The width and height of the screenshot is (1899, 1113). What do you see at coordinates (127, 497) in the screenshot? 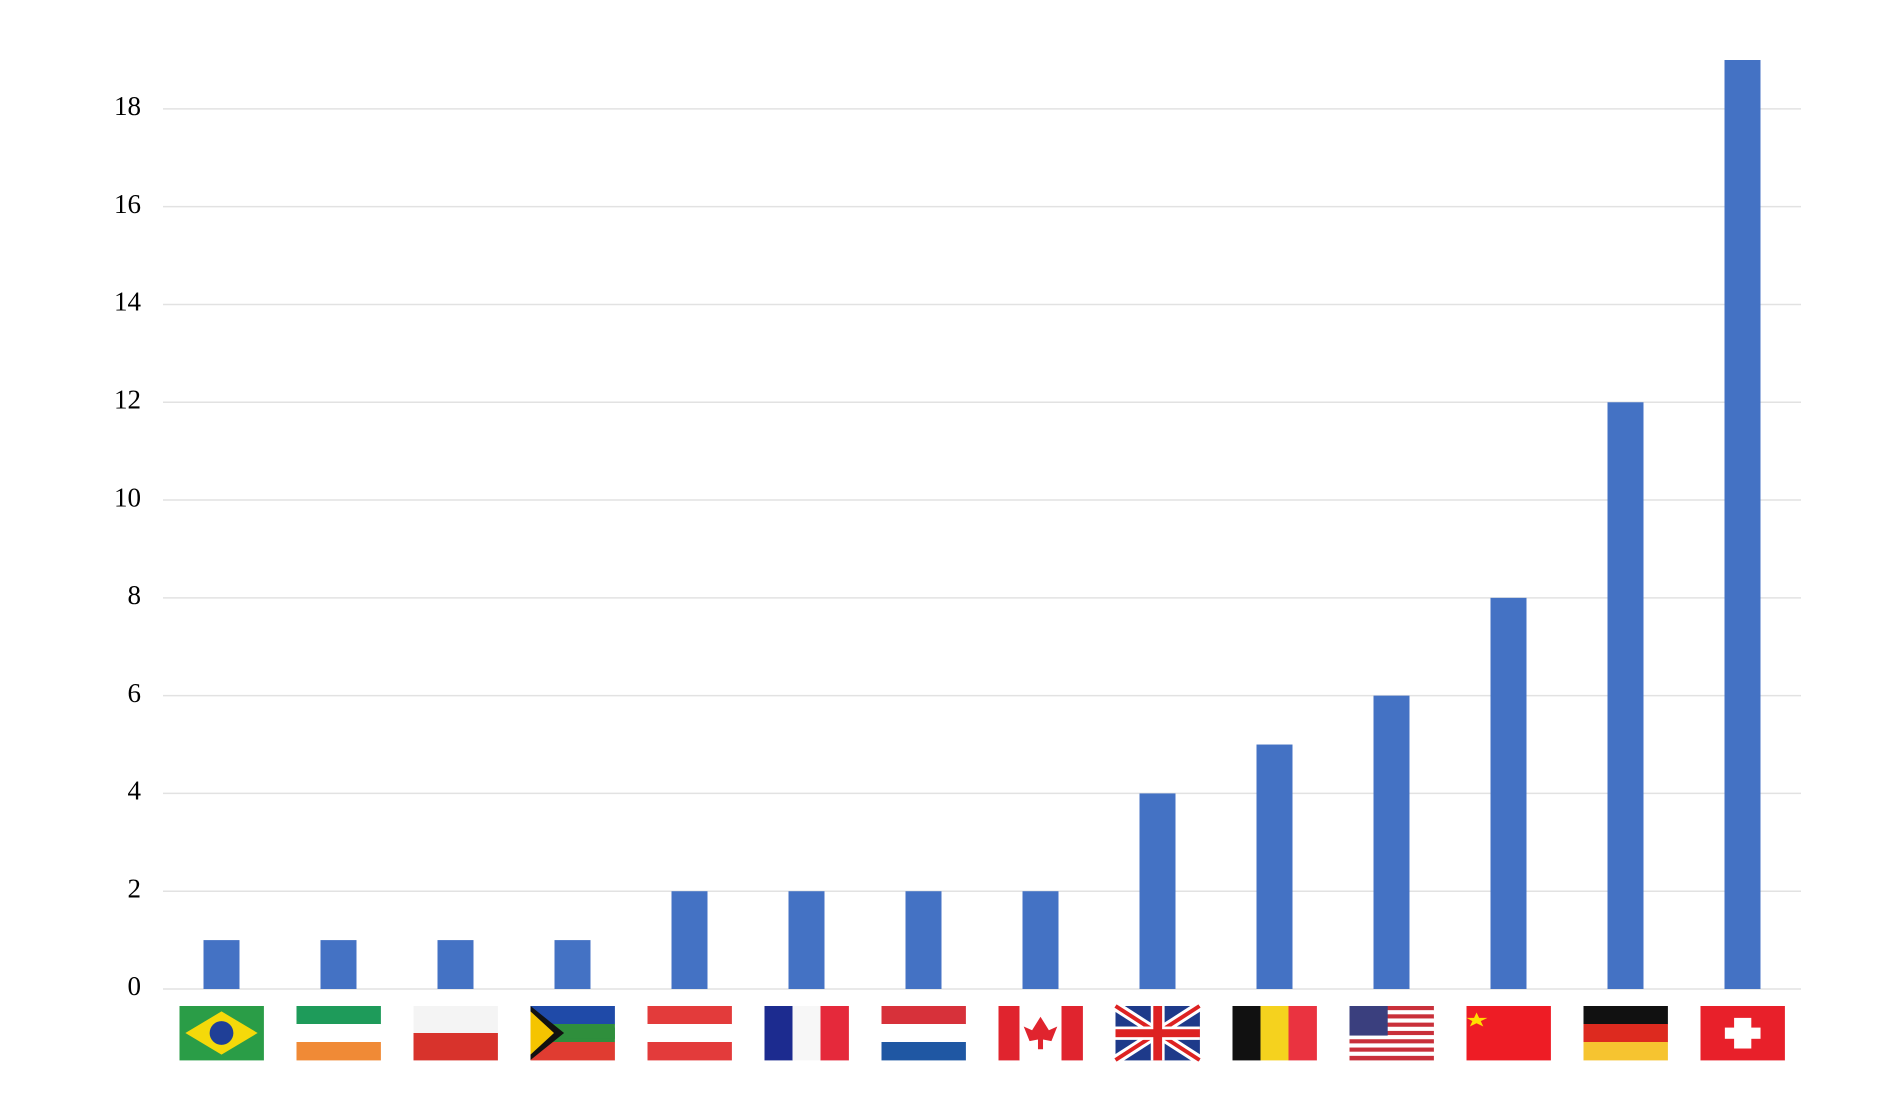
I see `y-tick-label: 10` at bounding box center [127, 497].